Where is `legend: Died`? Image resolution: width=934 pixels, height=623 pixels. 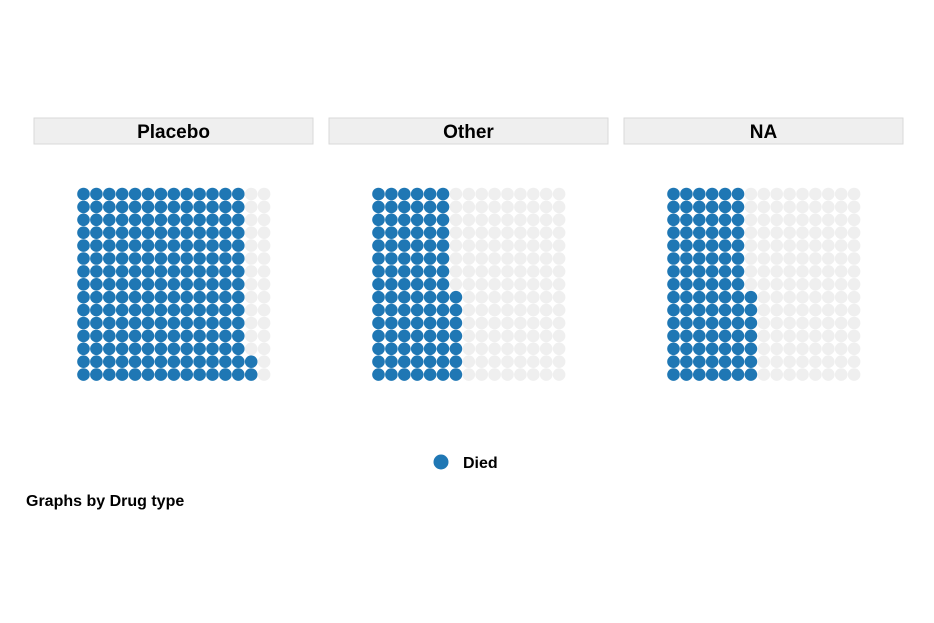
legend: Died is located at coordinates (465, 463).